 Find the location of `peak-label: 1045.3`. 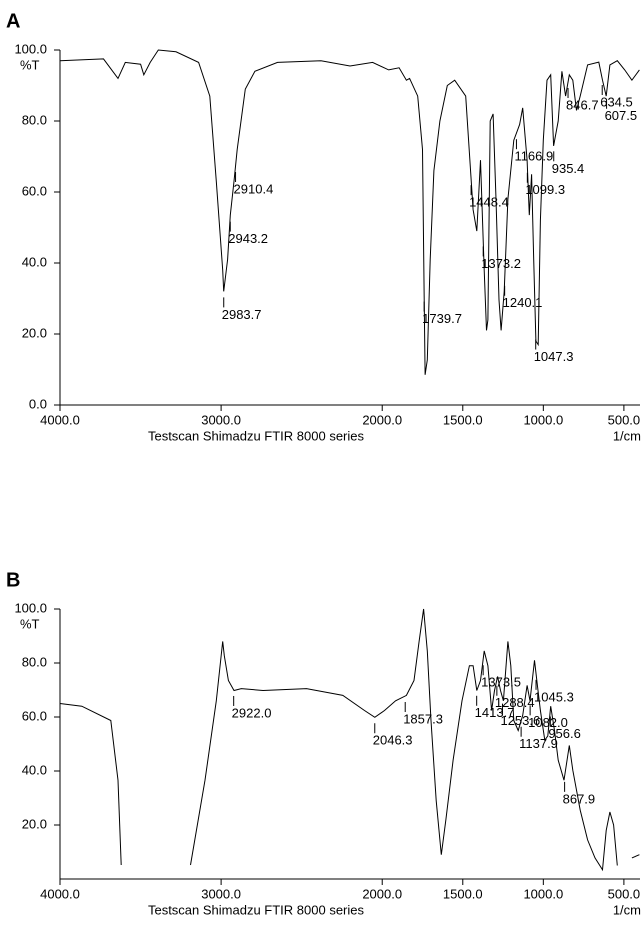

peak-label: 1045.3 is located at coordinates (554, 696).